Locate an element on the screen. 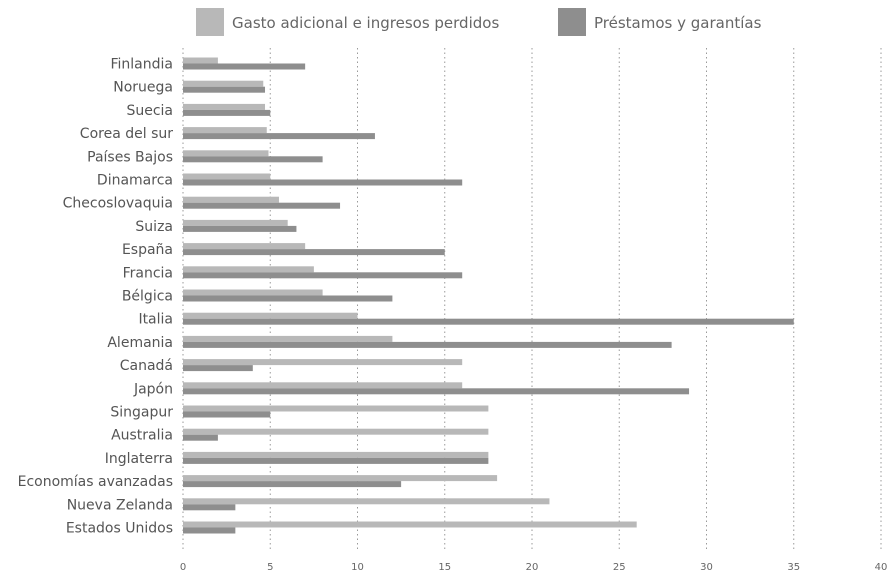  x-tick-label: 35 is located at coordinates (793, 567).